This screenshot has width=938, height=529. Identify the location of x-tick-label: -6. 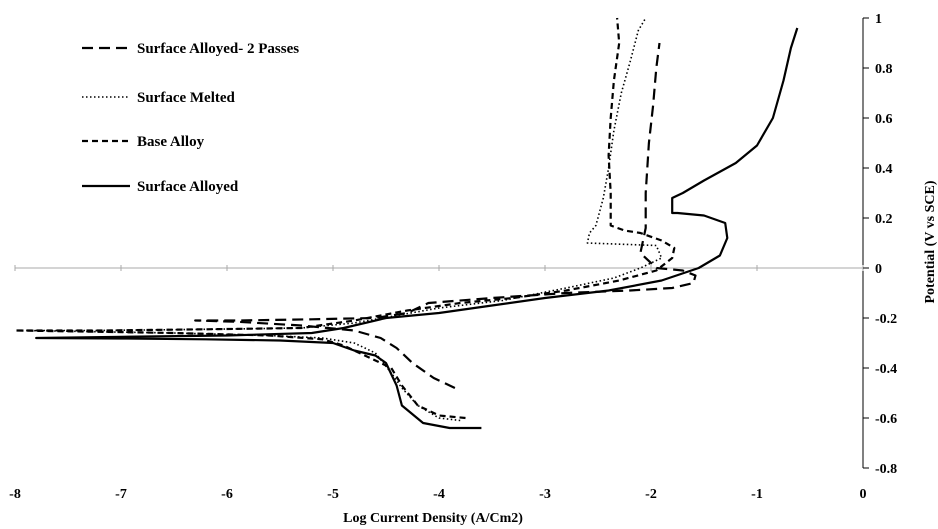
(227, 494).